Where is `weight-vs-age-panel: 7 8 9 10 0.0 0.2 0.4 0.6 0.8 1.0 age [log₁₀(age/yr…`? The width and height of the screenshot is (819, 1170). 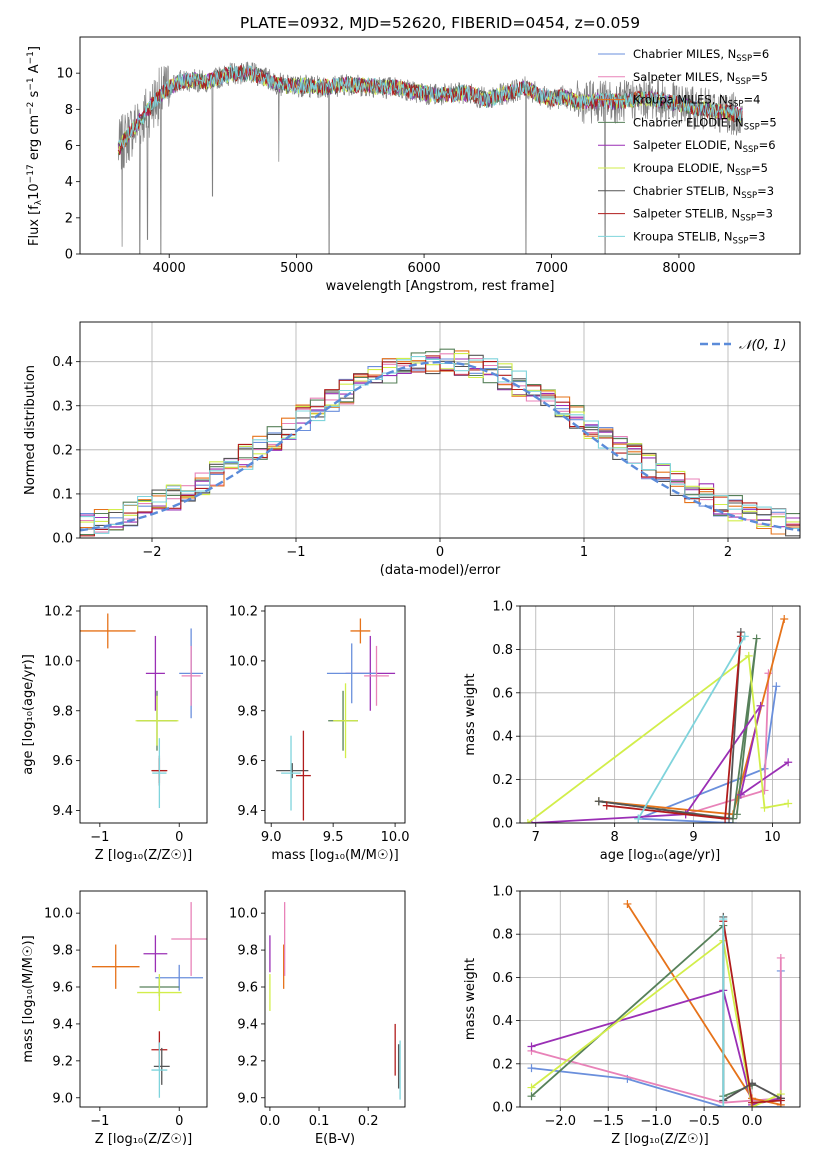
weight-vs-age-panel: 7 8 9 10 0.0 0.2 0.4 0.6 0.8 1.0 age [log₁₀(age/yr… is located at coordinates (632, 731).